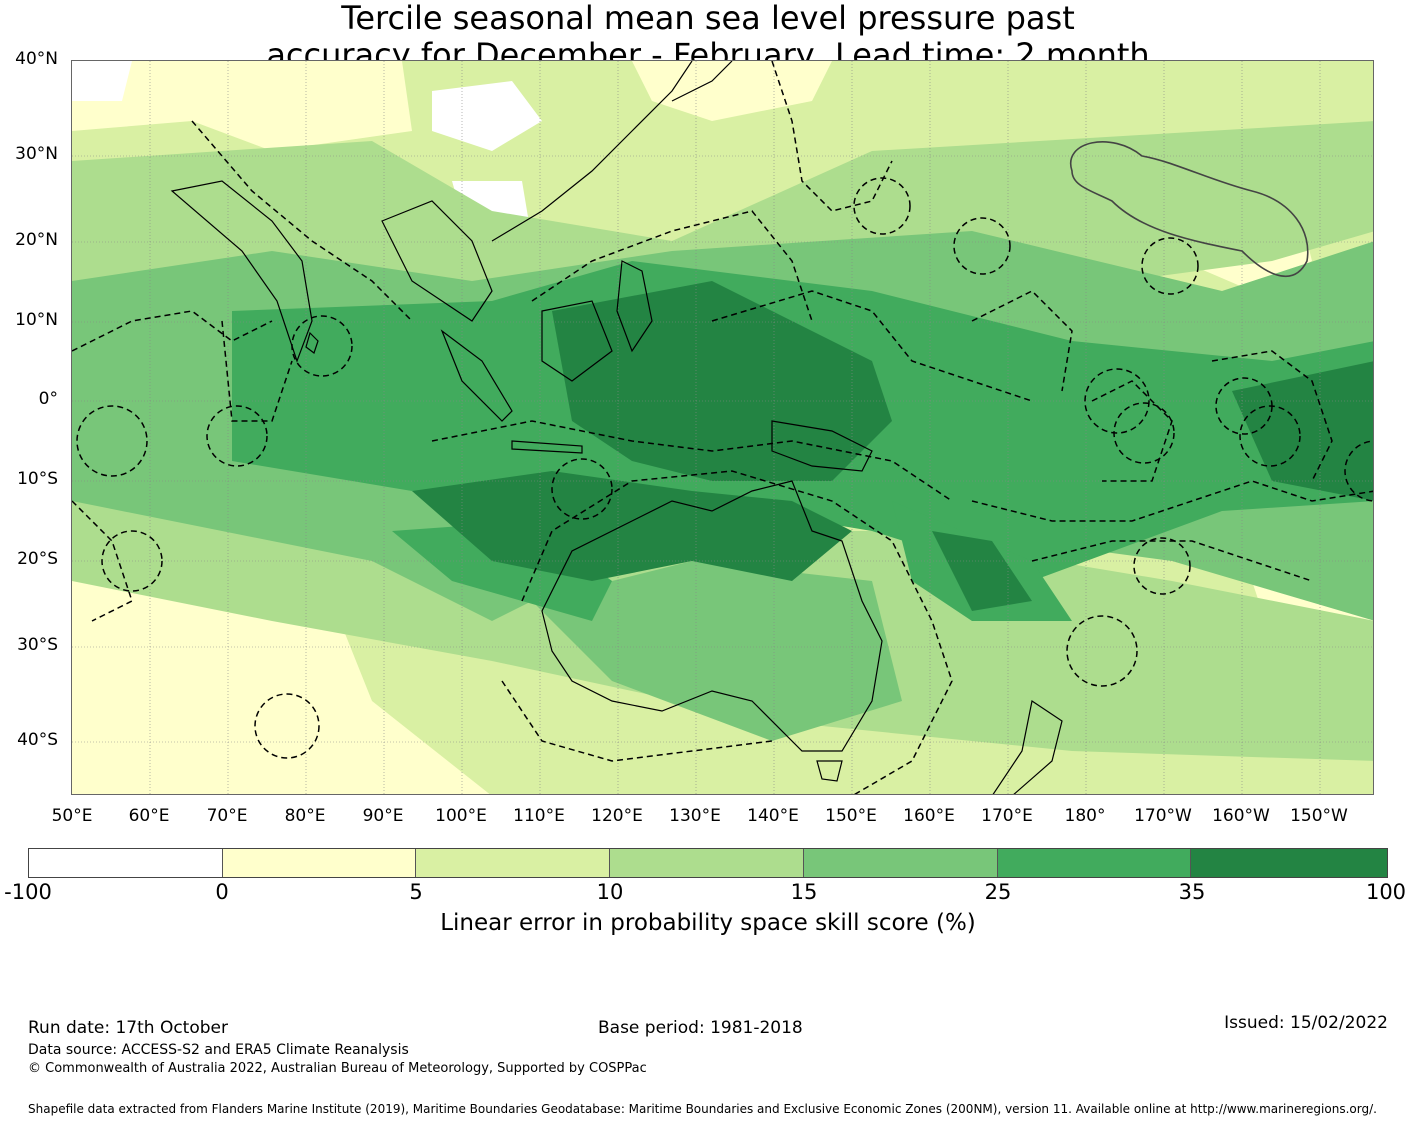 This screenshot has width=1416, height=1125. Describe the element at coordinates (829, 771) in the screenshot. I see `tasmania-coastline` at that location.